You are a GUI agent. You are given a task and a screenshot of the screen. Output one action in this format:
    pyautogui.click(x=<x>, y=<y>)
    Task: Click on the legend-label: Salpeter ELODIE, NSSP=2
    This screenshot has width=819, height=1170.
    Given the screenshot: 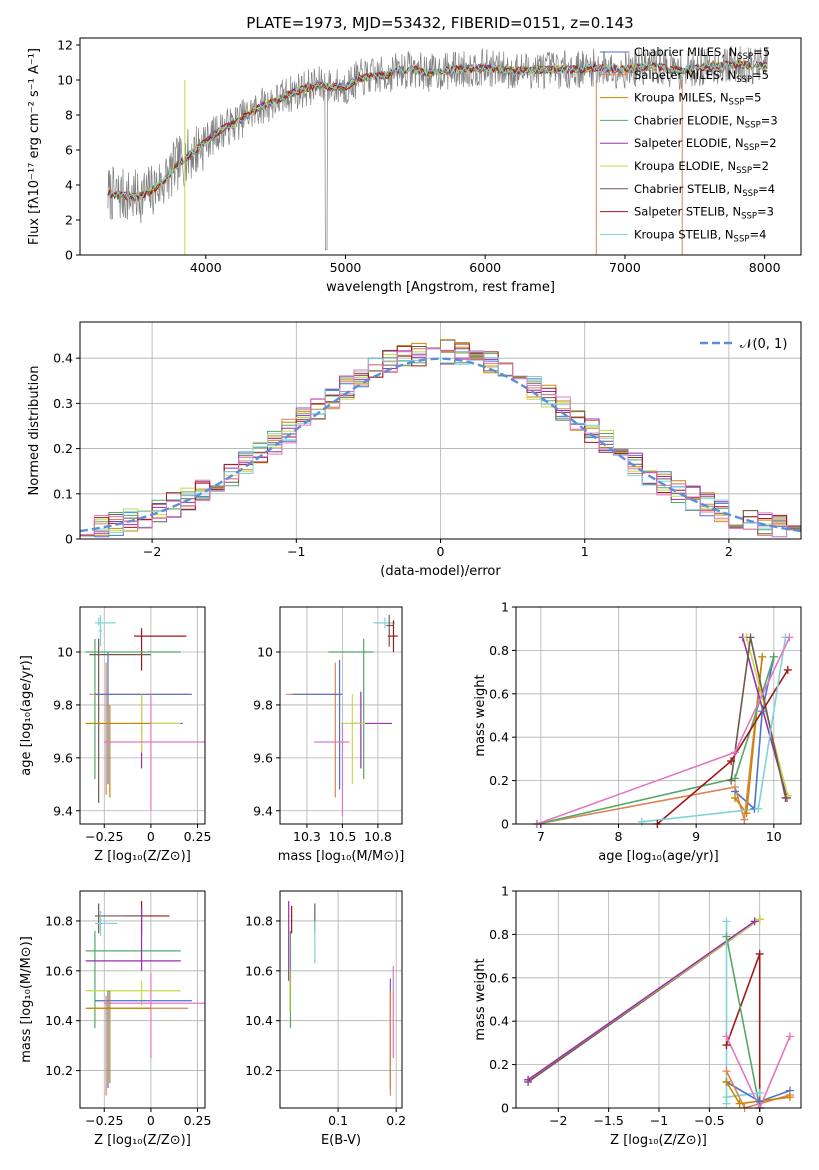 What is the action you would take?
    pyautogui.click(x=705, y=144)
    